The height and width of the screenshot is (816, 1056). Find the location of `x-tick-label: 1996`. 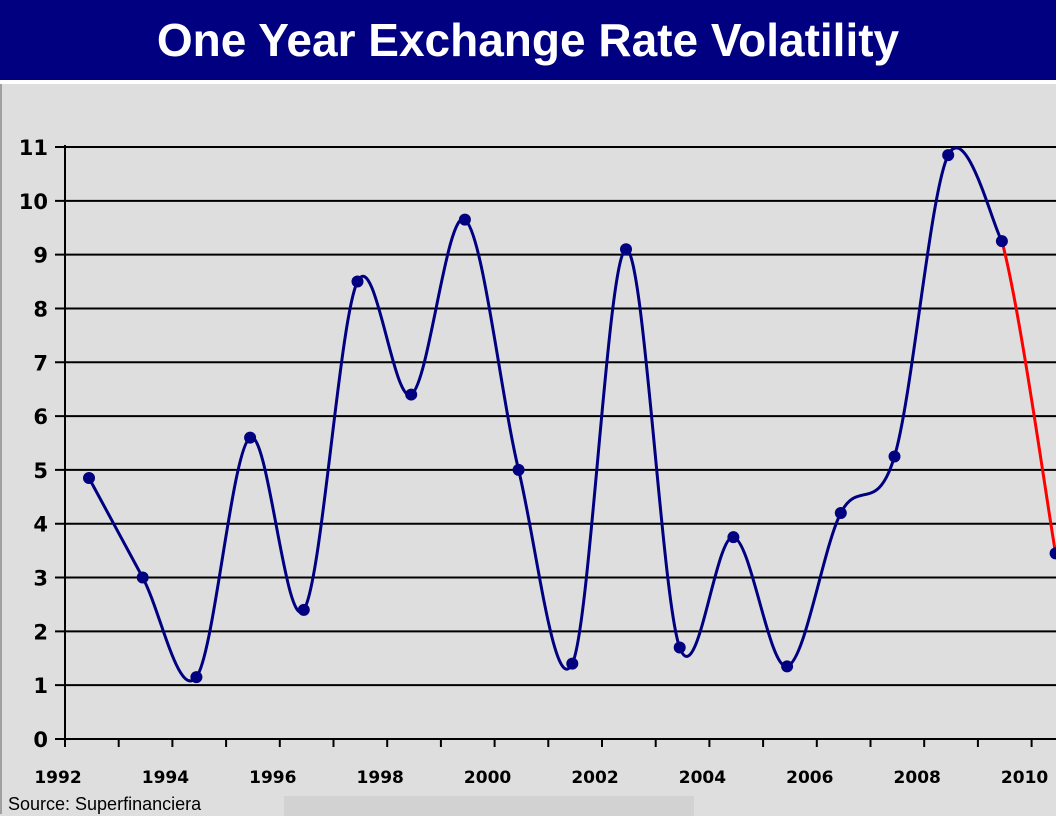

x-tick-label: 1996 is located at coordinates (272, 778).